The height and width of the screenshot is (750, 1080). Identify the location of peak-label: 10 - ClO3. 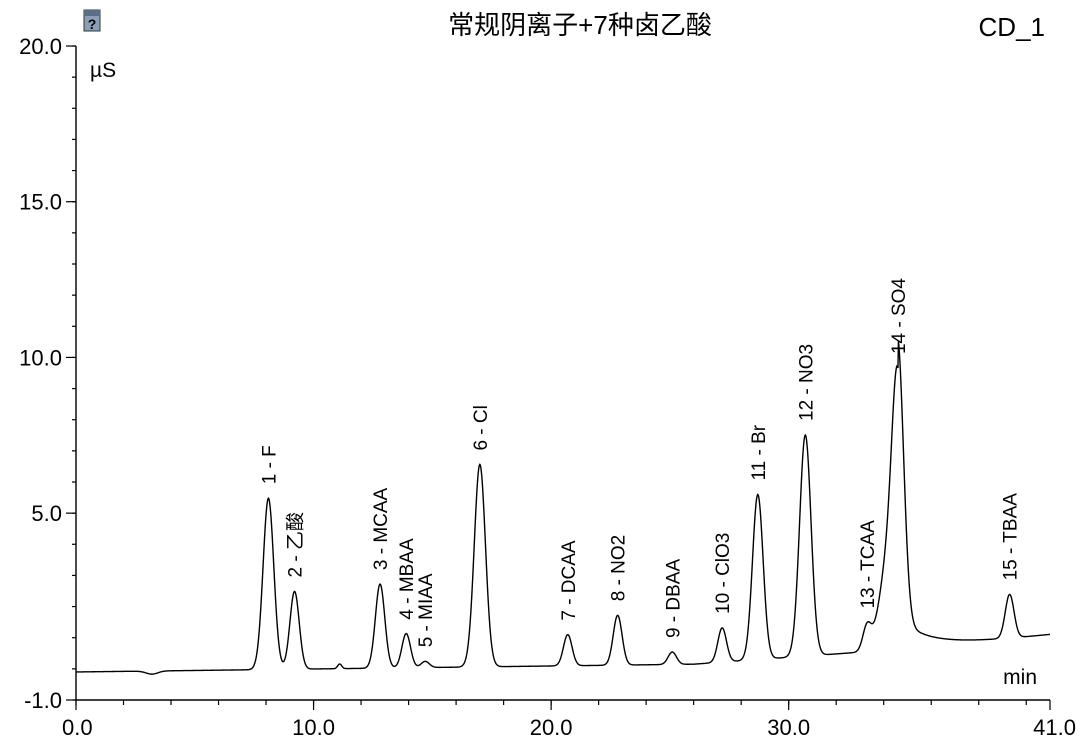
(723, 573).